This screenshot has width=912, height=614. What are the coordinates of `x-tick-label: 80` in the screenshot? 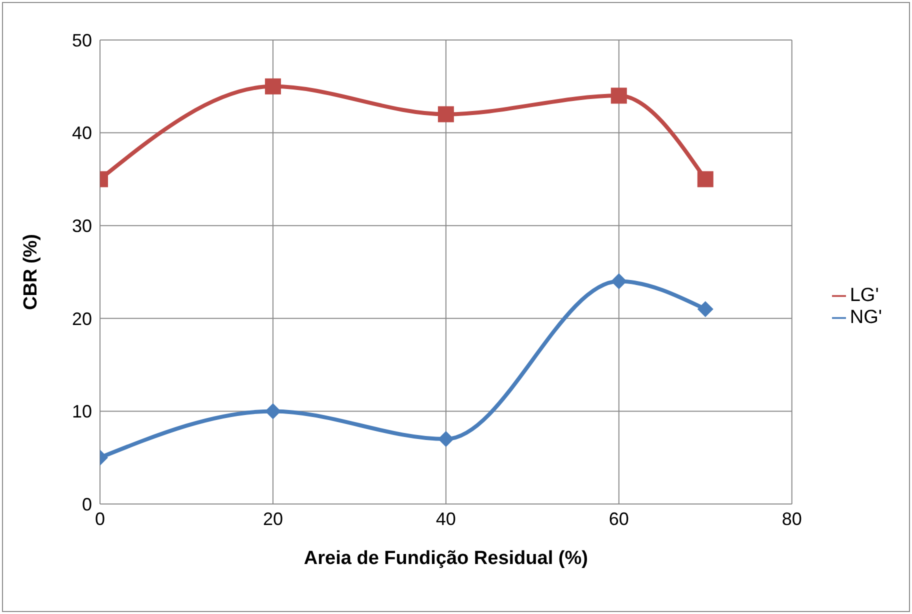 It's located at (792, 518).